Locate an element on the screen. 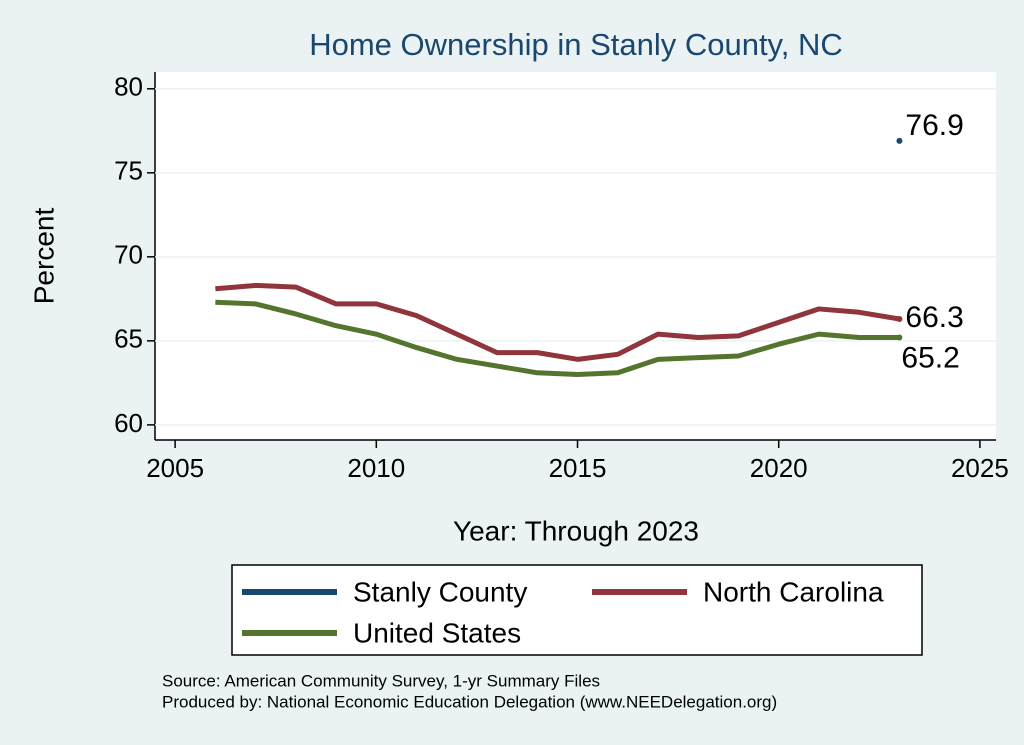 The image size is (1024, 745). value-label: 66.3 is located at coordinates (934, 317).